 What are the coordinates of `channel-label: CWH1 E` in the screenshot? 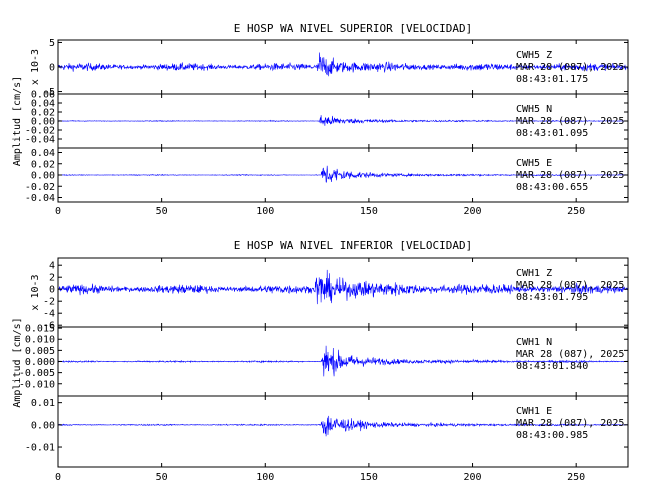 It's located at (534, 411).